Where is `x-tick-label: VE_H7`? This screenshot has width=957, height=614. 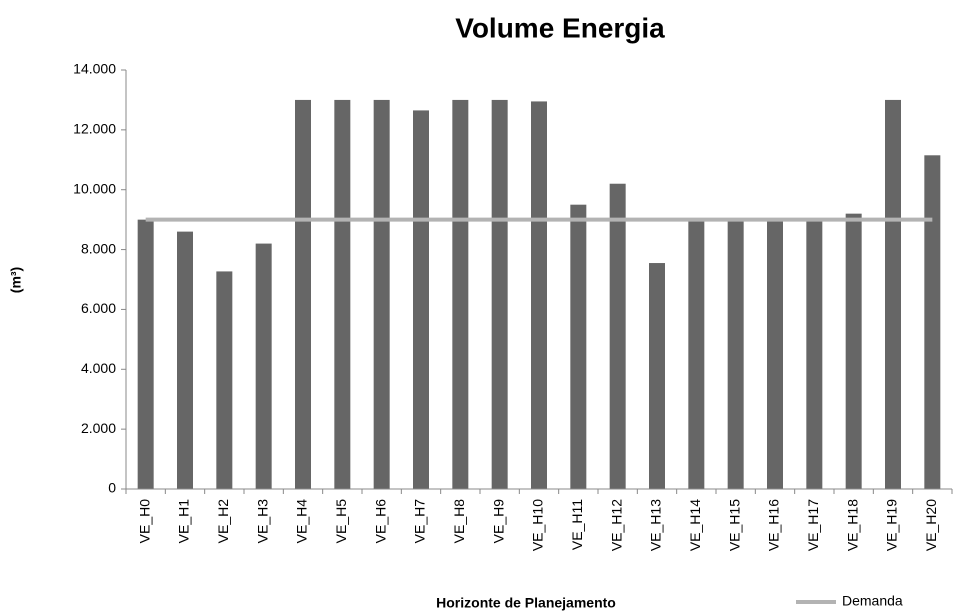
x-tick-label: VE_H7 is located at coordinates (420, 521).